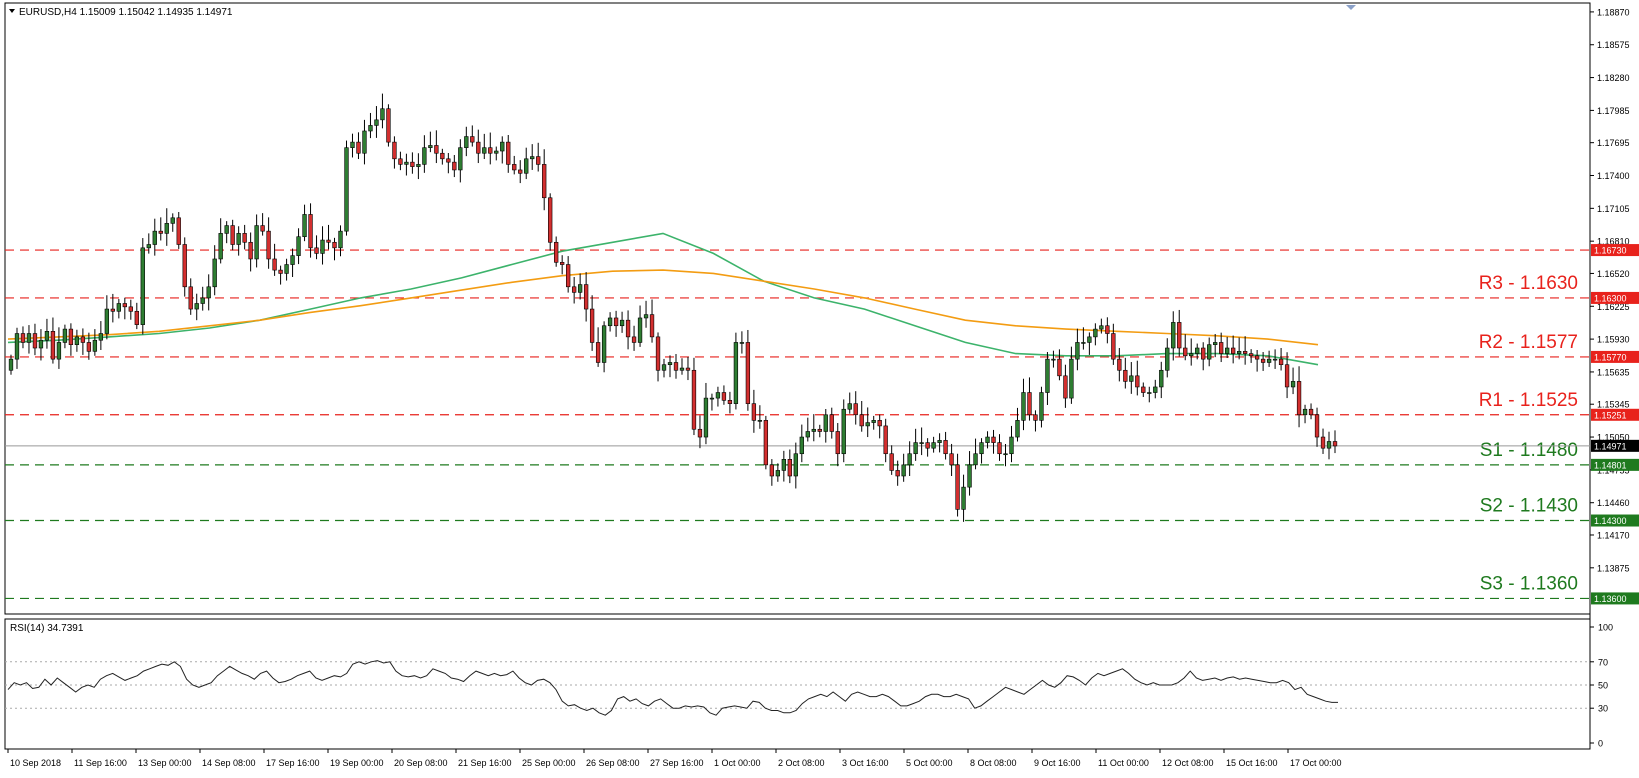 The width and height of the screenshot is (1639, 778). I want to click on rsi-axis-label: 30, so click(1603, 709).